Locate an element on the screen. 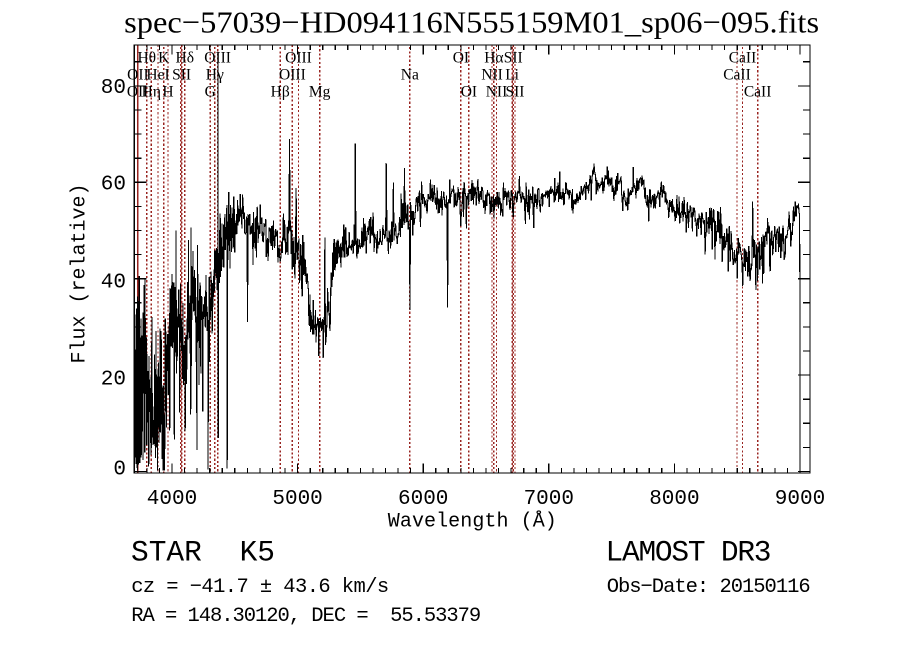 This screenshot has height=654, width=900. svg-text: 7000 is located at coordinates (549, 499).